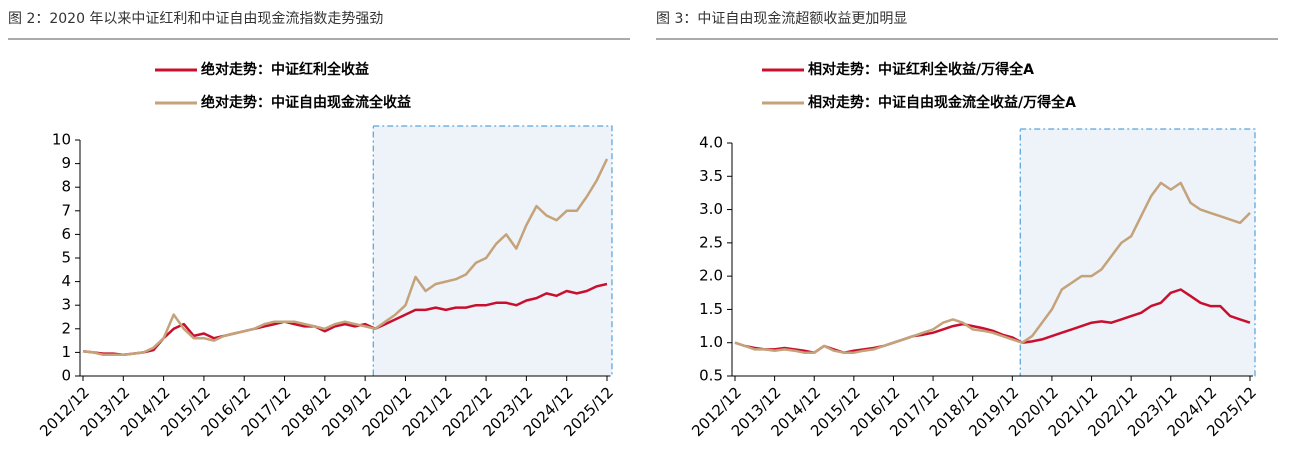 This screenshot has height=468, width=1312. What do you see at coordinates (781, 19) in the screenshot?
I see `figure-title: 图 3：中证自由现金流超额收益更加明显` at bounding box center [781, 19].